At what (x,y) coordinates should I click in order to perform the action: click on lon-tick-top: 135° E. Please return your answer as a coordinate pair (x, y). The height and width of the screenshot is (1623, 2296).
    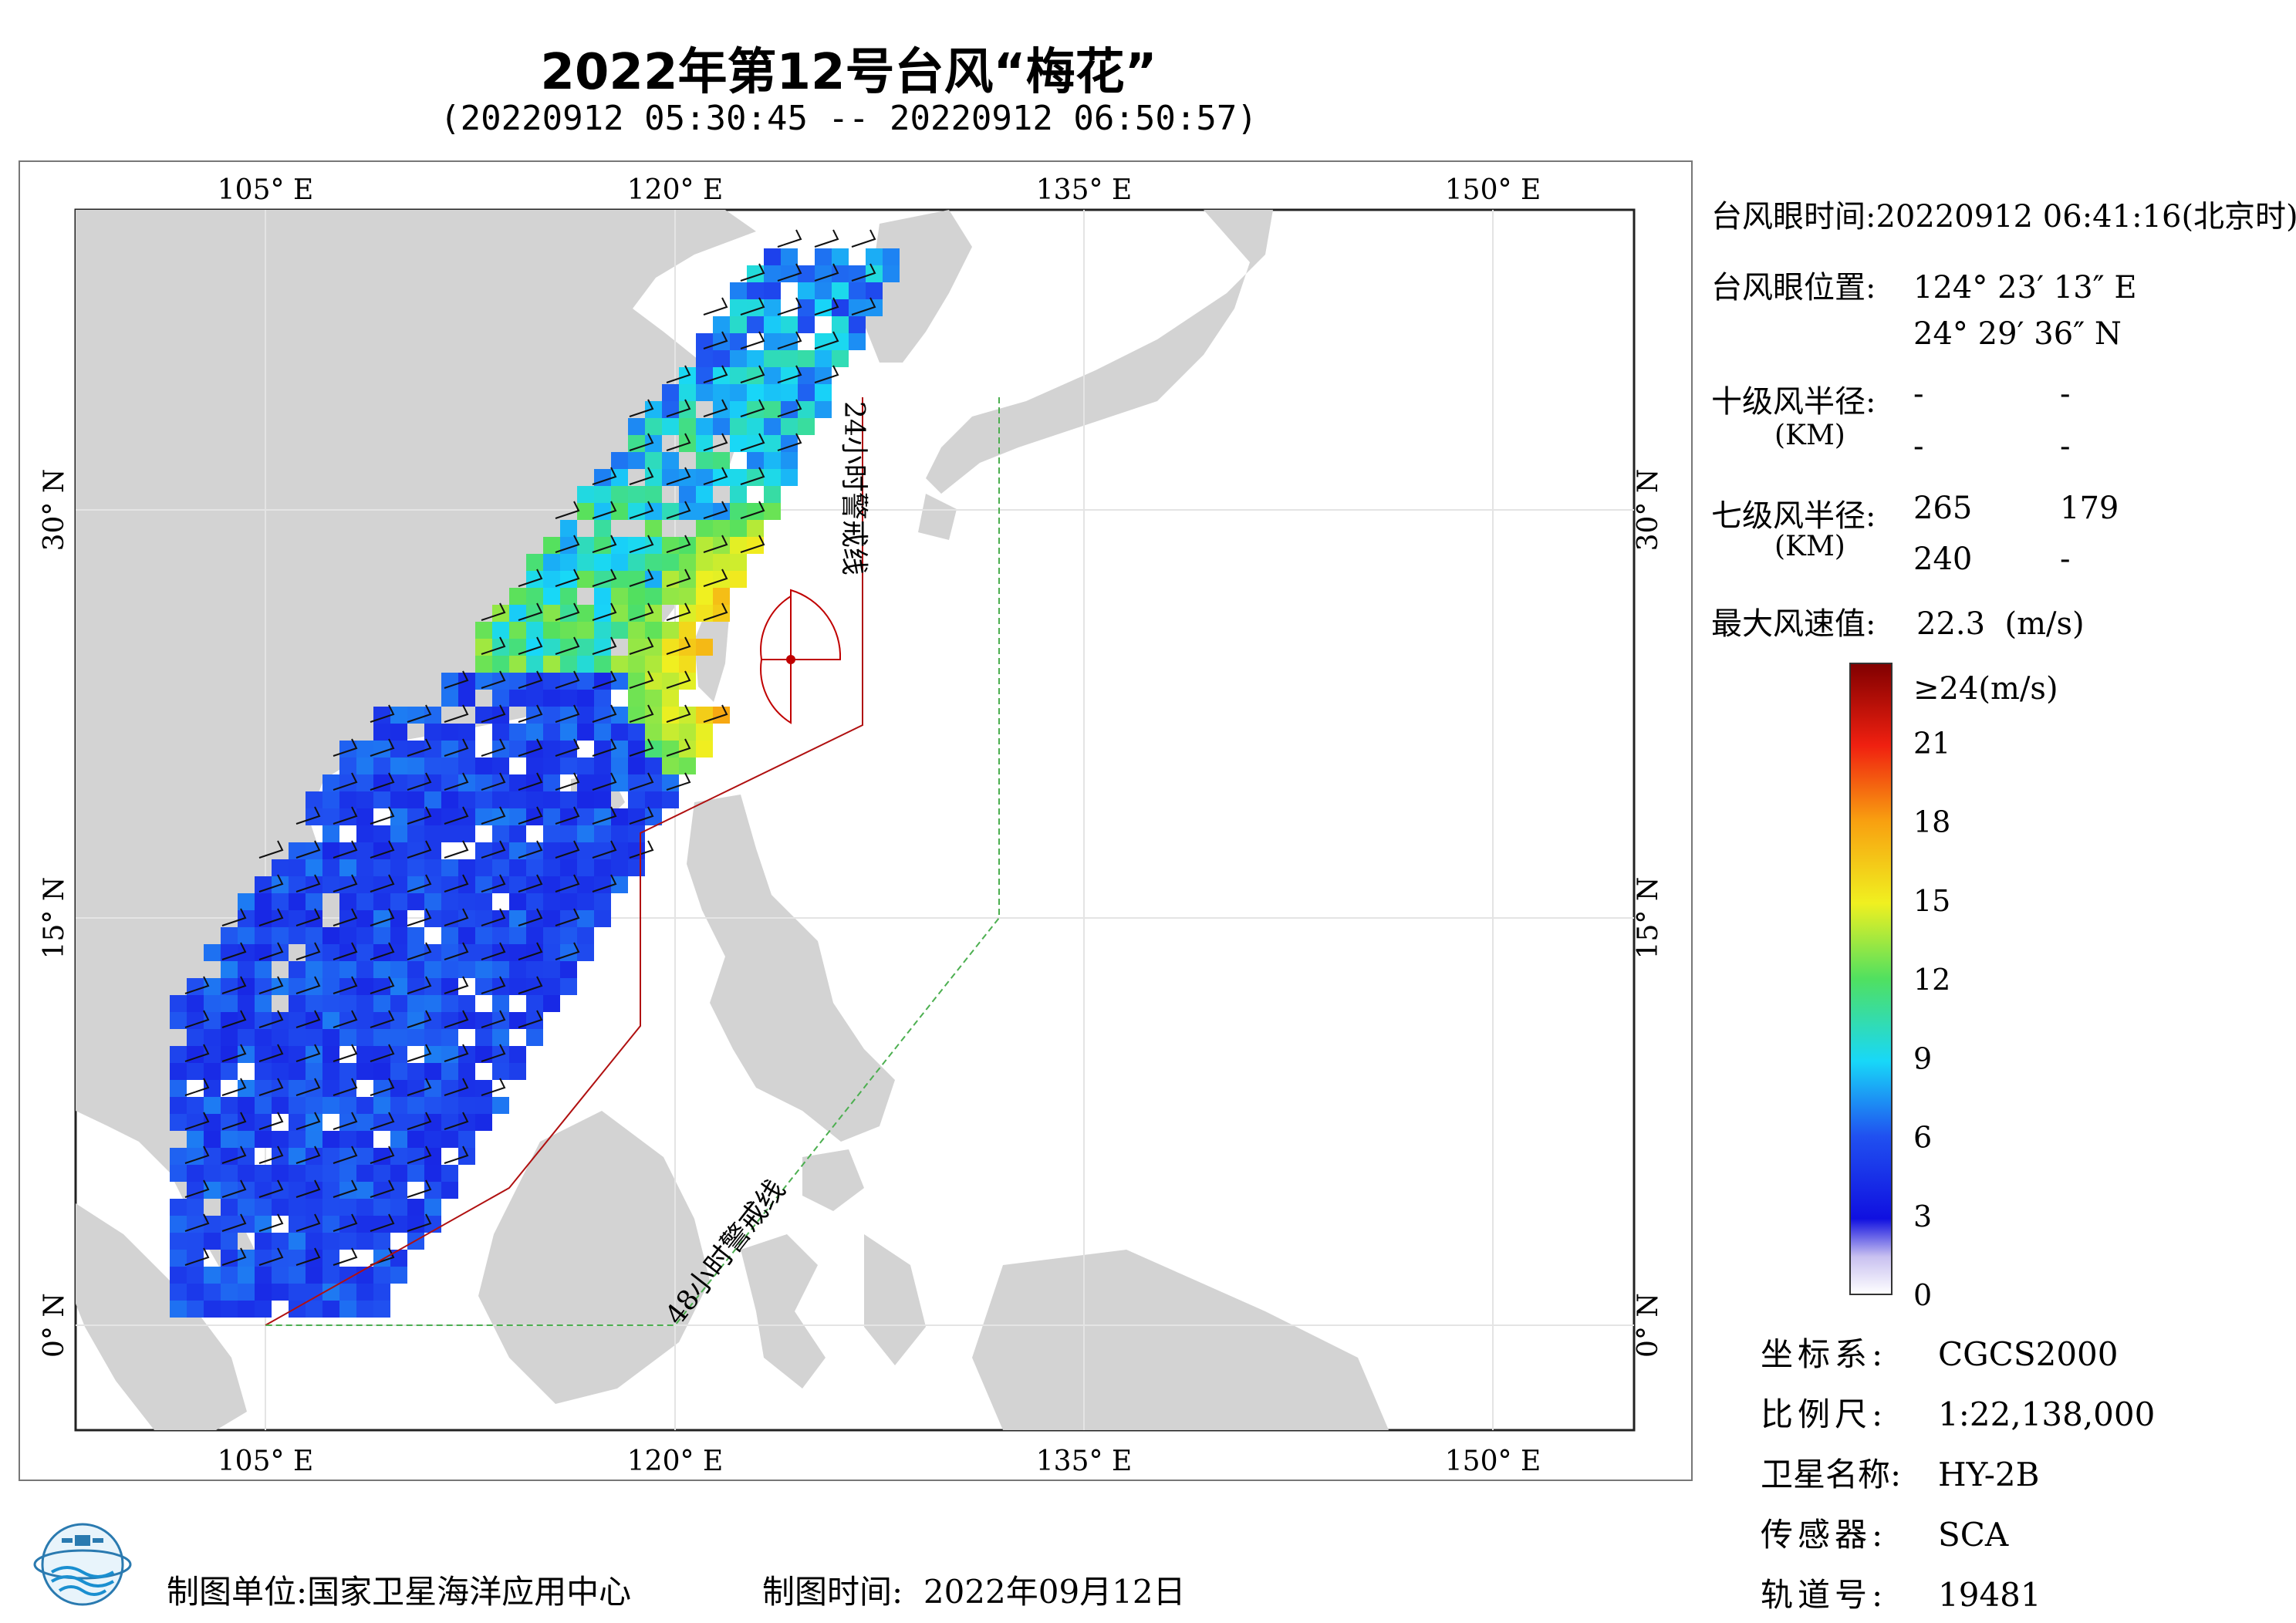
    Looking at the image, I should click on (1084, 190).